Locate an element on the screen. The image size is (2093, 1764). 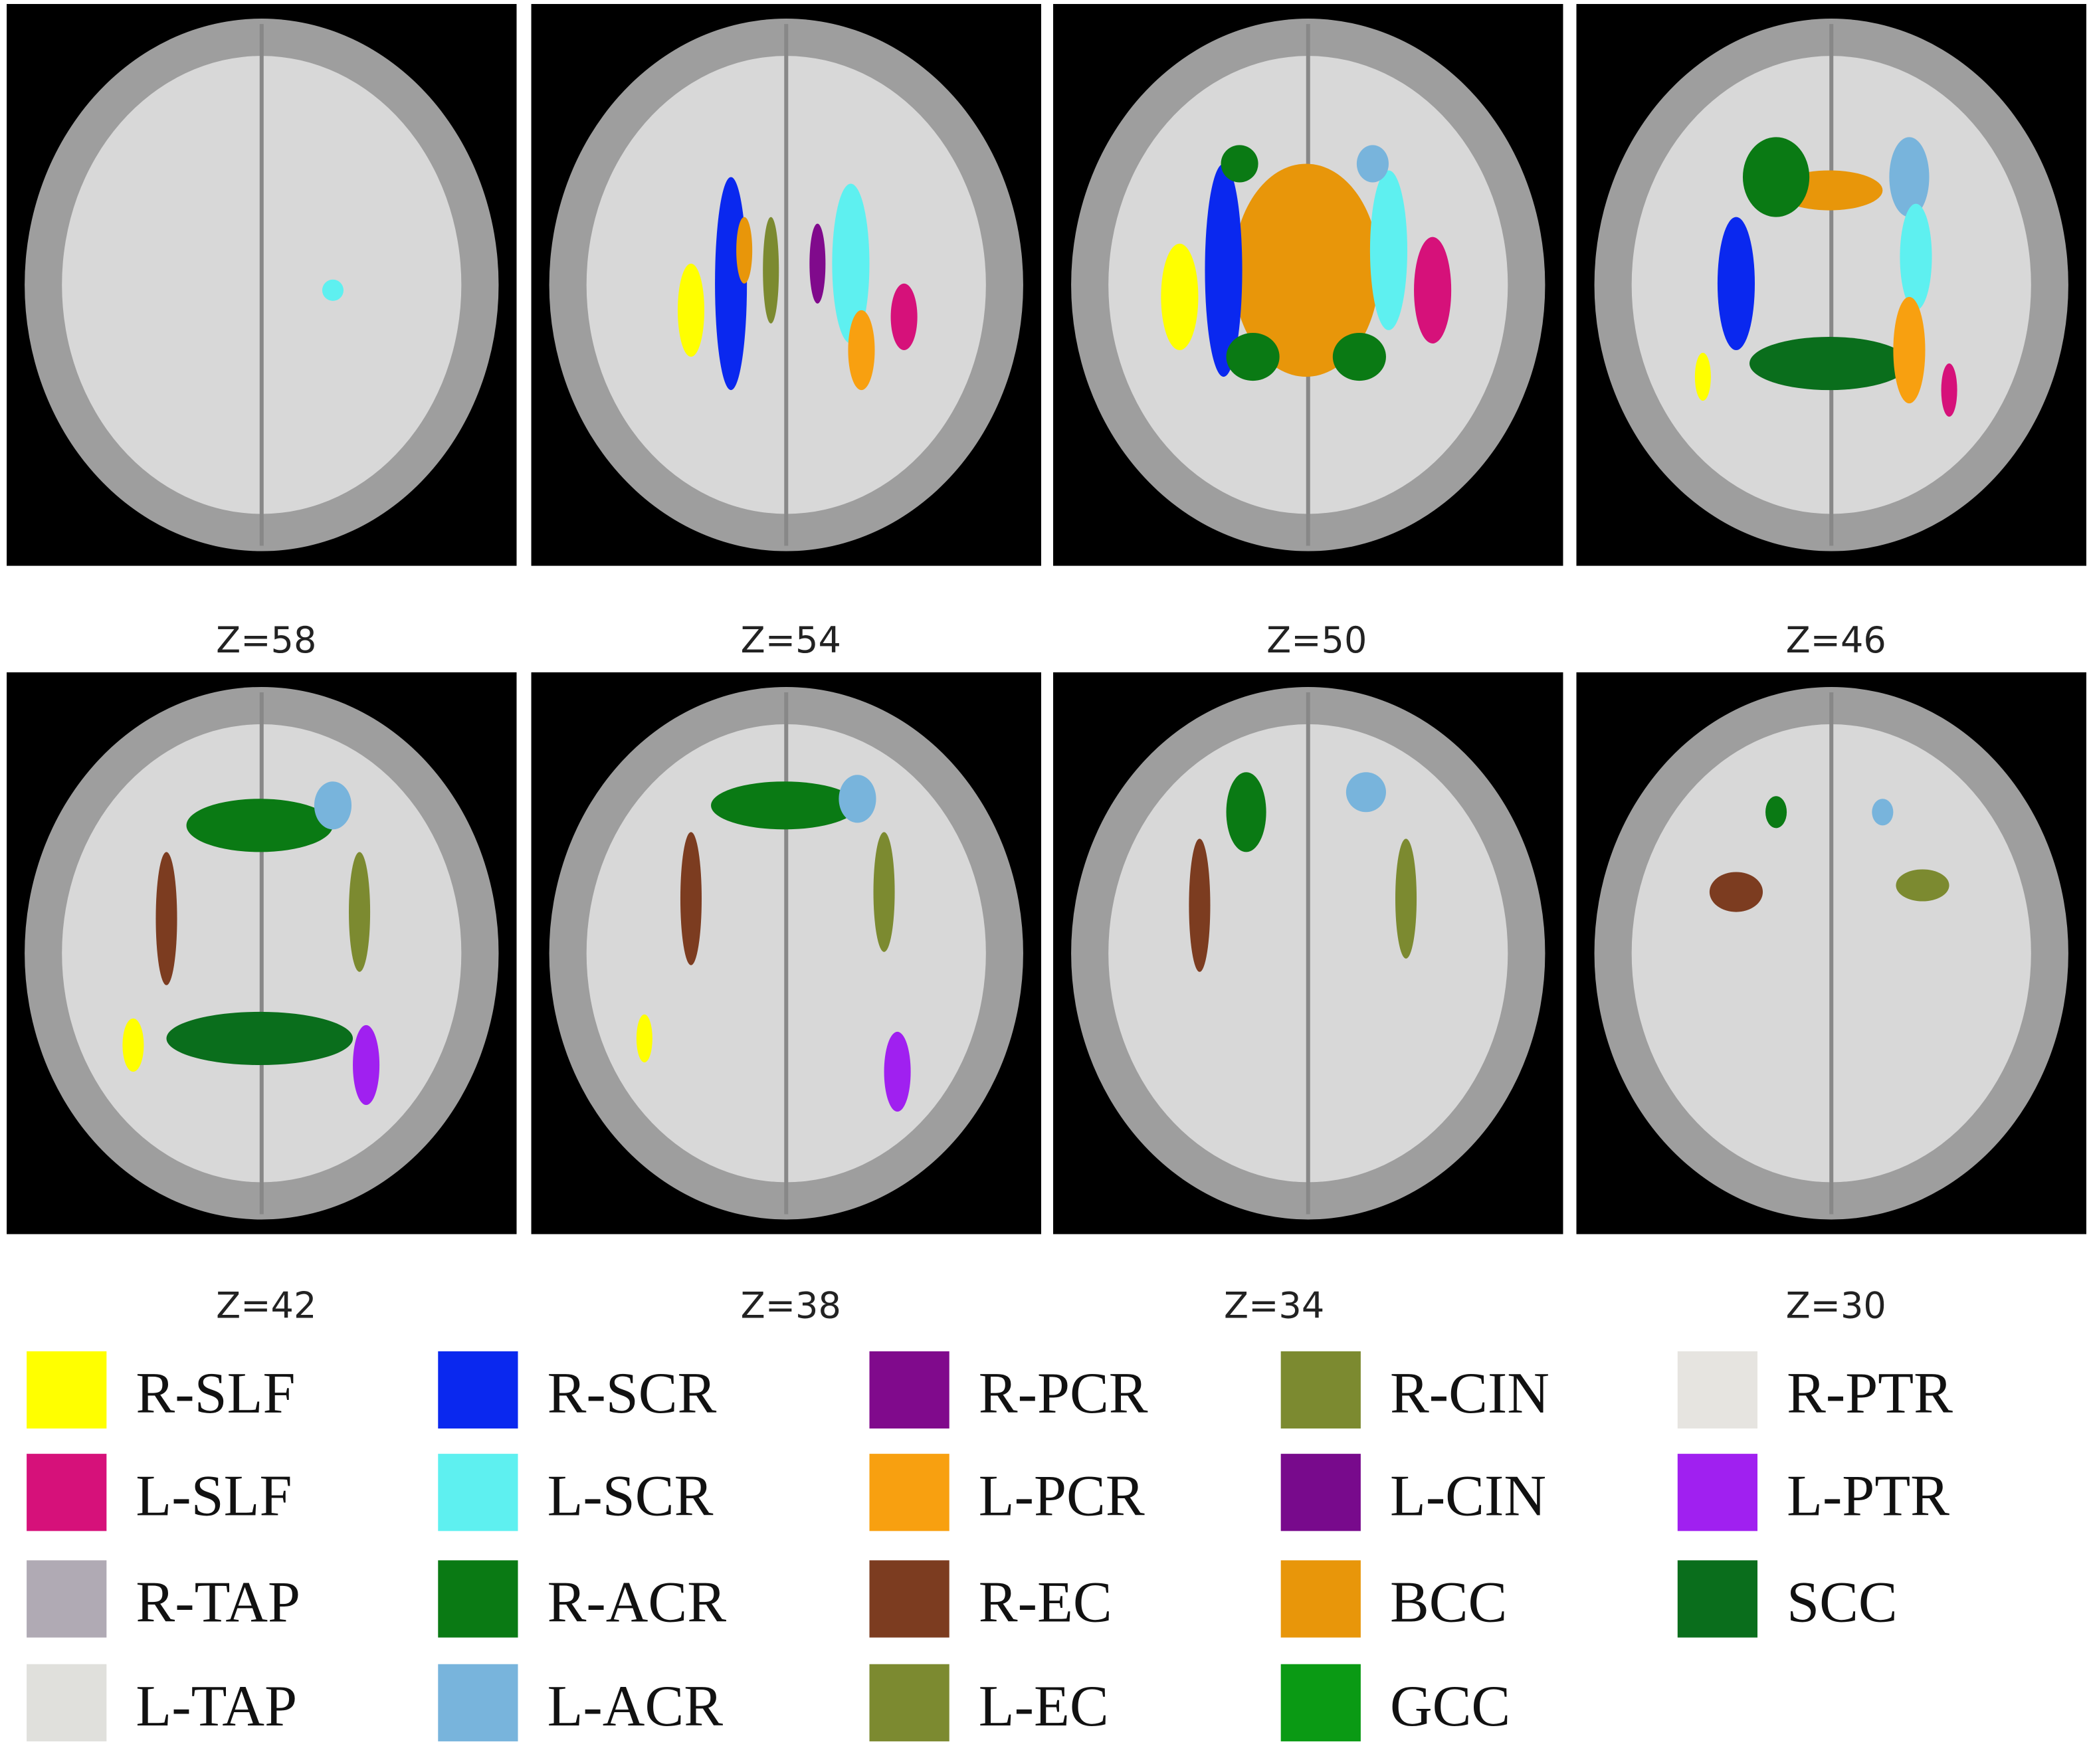
slice-label: Z=30 is located at coordinates (1836, 1306).